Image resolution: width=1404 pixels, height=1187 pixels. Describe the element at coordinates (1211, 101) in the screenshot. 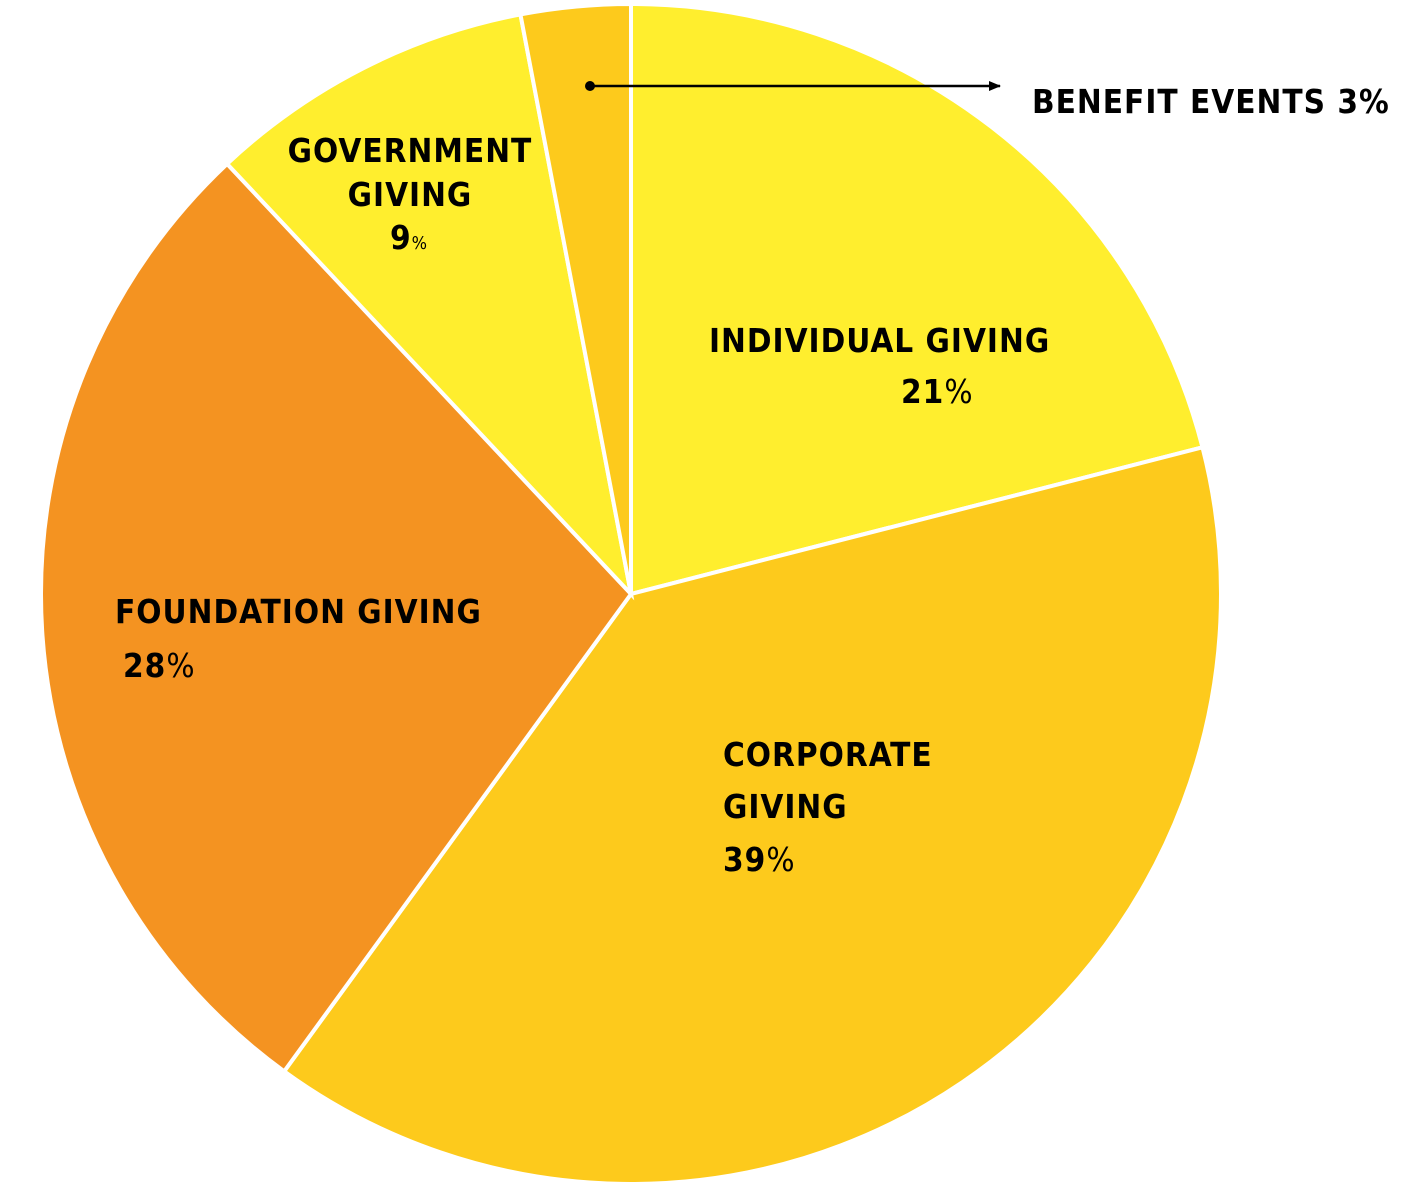

I see `callout-label-benefit-events: BENEFIT EVENTS 3%` at that location.